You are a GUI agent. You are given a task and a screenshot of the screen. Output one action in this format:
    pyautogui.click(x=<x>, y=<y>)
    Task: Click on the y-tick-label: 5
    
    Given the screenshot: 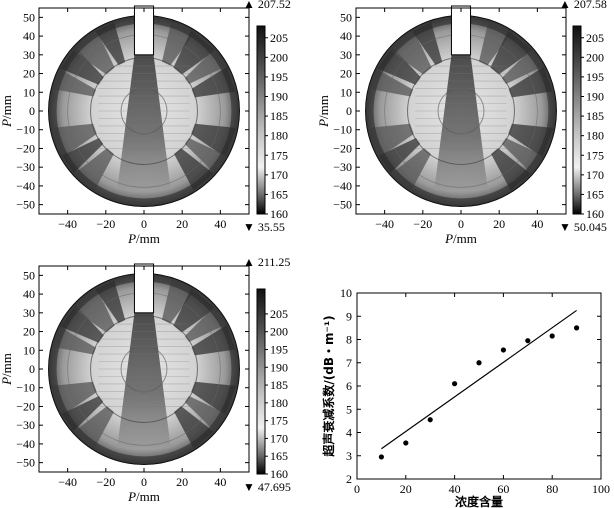 What is the action you would take?
    pyautogui.click(x=349, y=409)
    